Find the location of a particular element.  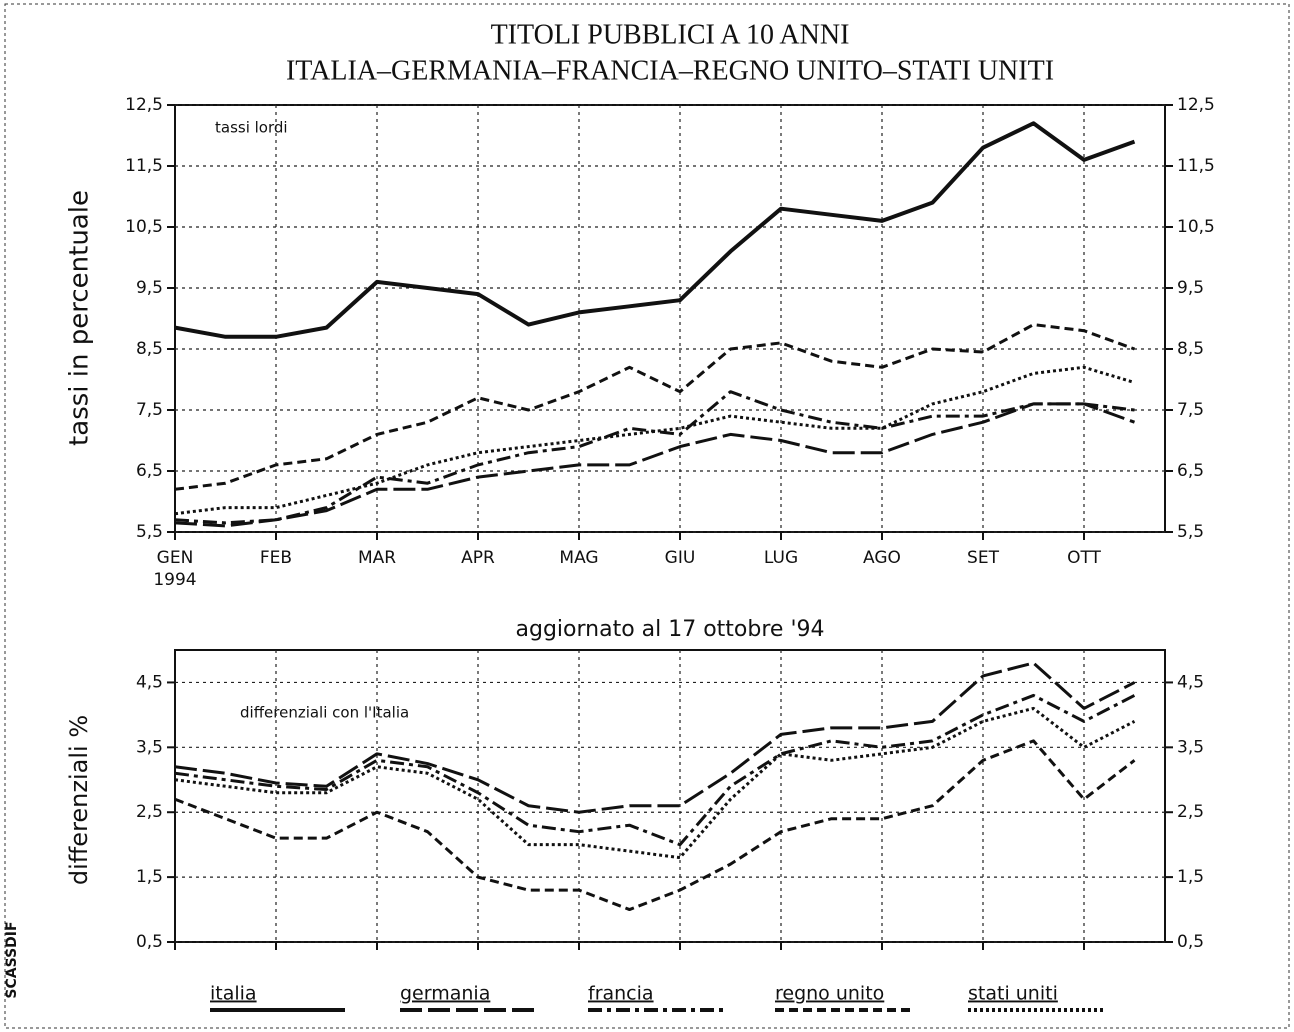

legend-label: italia is located at coordinates (233, 994).